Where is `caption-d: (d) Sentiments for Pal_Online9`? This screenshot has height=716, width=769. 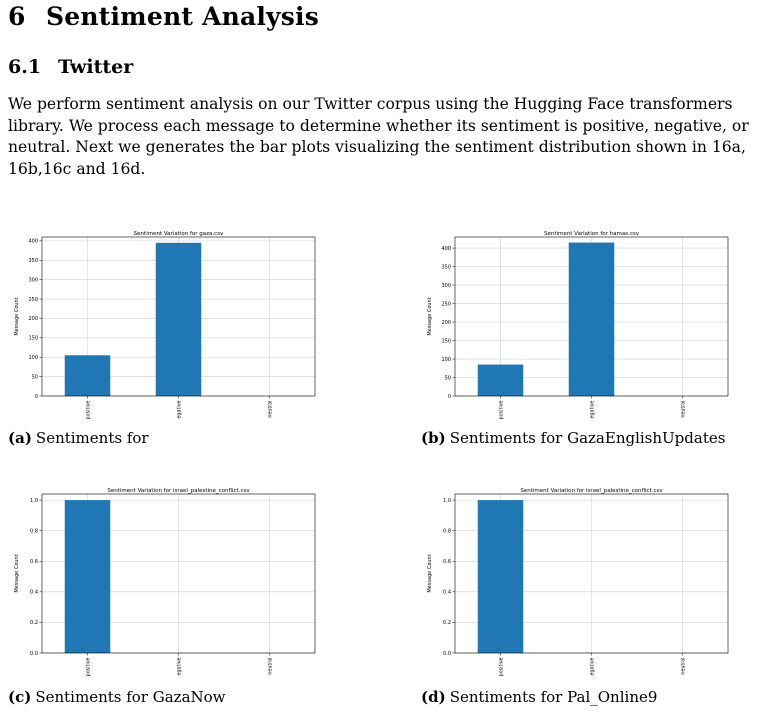 caption-d: (d) Sentiments for Pal_Online9 is located at coordinates (539, 697).